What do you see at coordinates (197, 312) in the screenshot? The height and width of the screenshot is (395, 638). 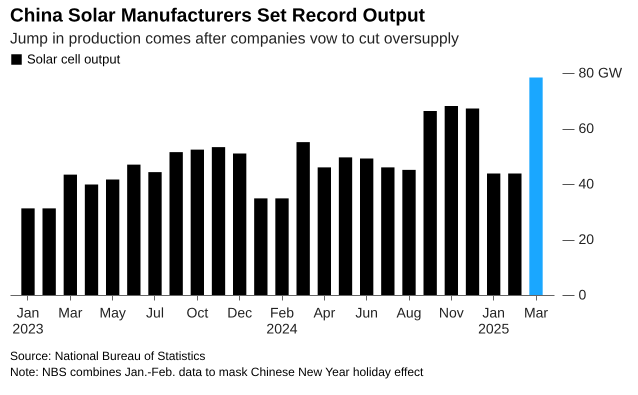 I see `x-tick-label: Oct` at bounding box center [197, 312].